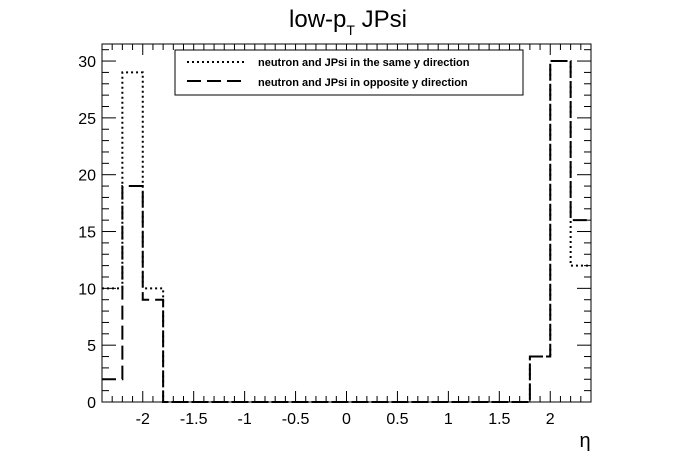 The image size is (696, 472). Describe the element at coordinates (550, 419) in the screenshot. I see `x-tick-label: 2` at that location.